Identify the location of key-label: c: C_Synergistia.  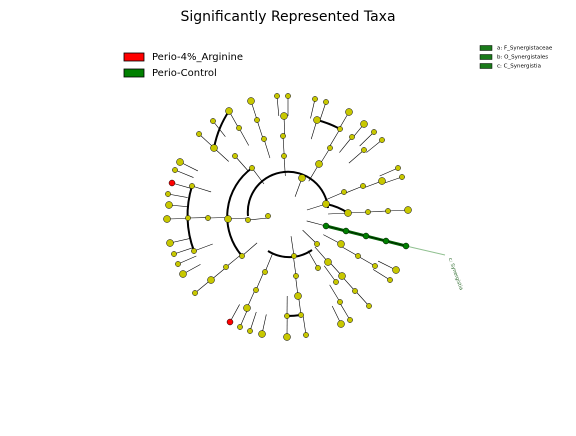
(519, 67).